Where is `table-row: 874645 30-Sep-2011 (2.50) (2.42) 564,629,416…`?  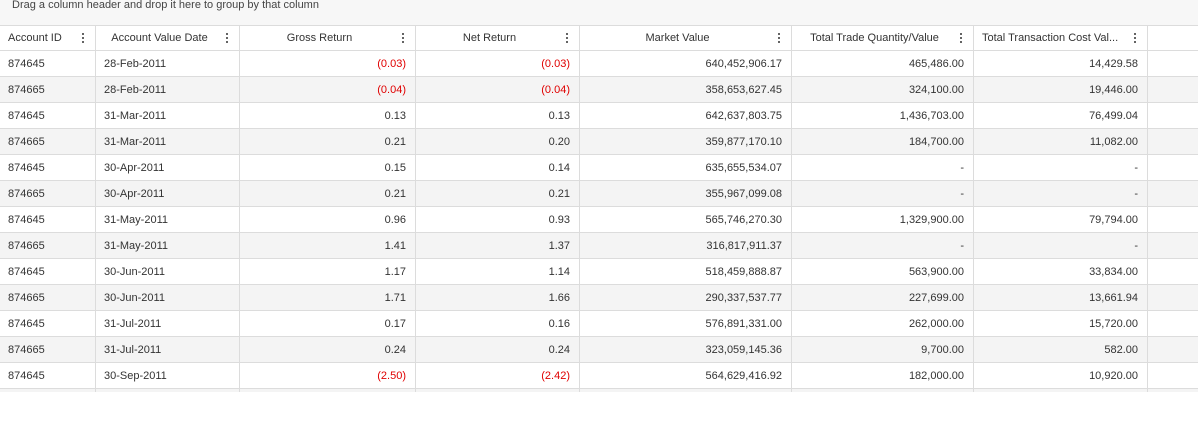 table-row: 874645 30-Sep-2011 (2.50) (2.42) 564,629,416… is located at coordinates (599, 376).